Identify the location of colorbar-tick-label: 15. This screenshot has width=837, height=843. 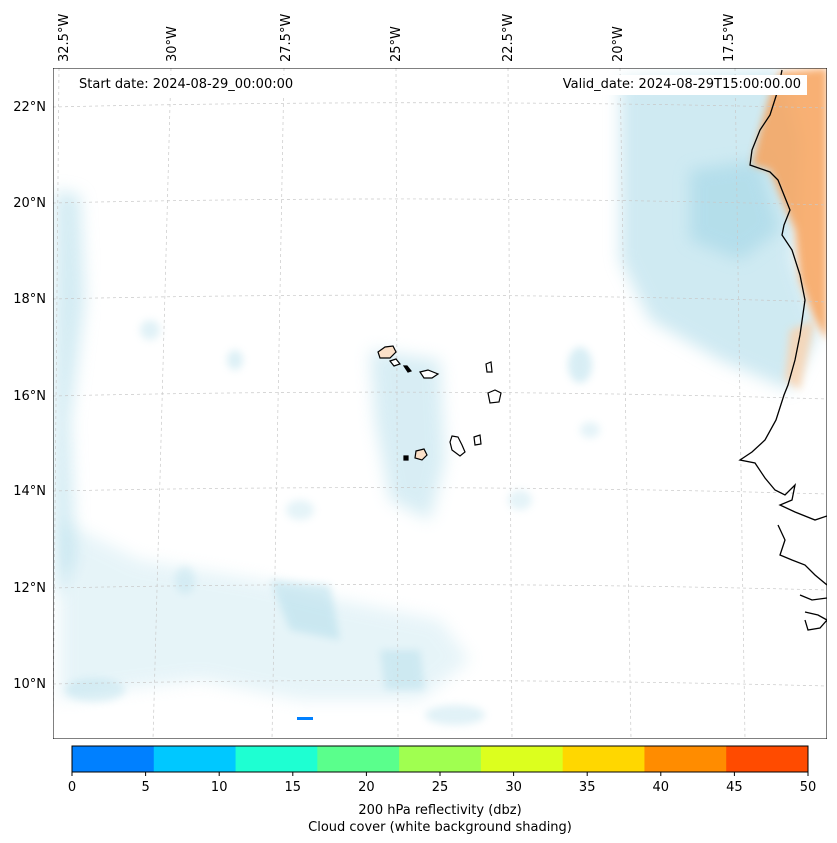
(293, 787).